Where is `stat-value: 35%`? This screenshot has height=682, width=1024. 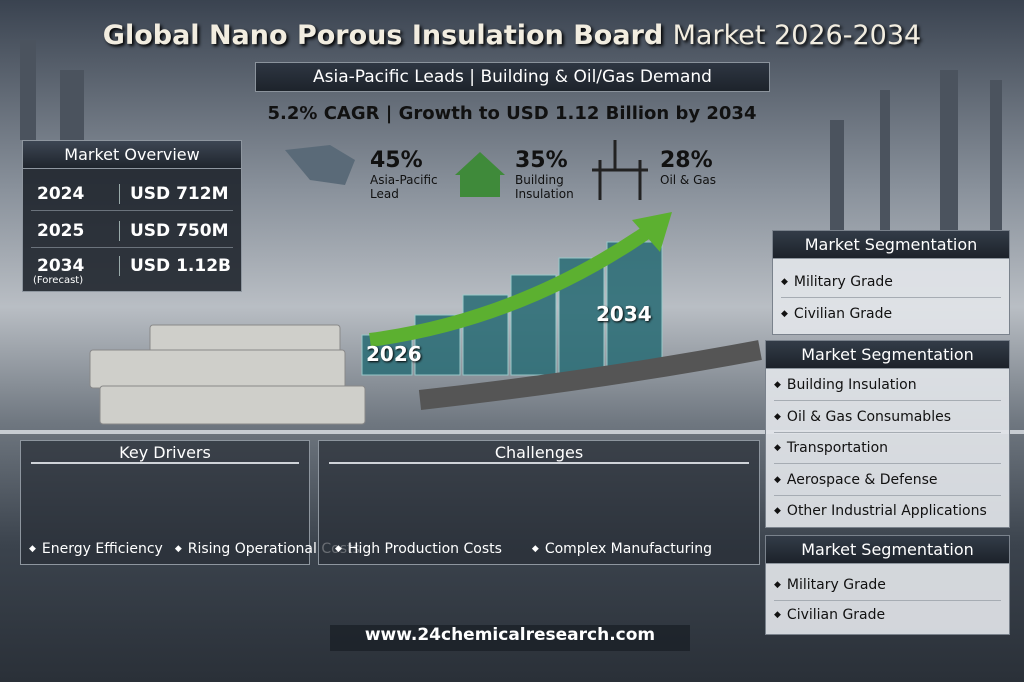 stat-value: 35% is located at coordinates (541, 160).